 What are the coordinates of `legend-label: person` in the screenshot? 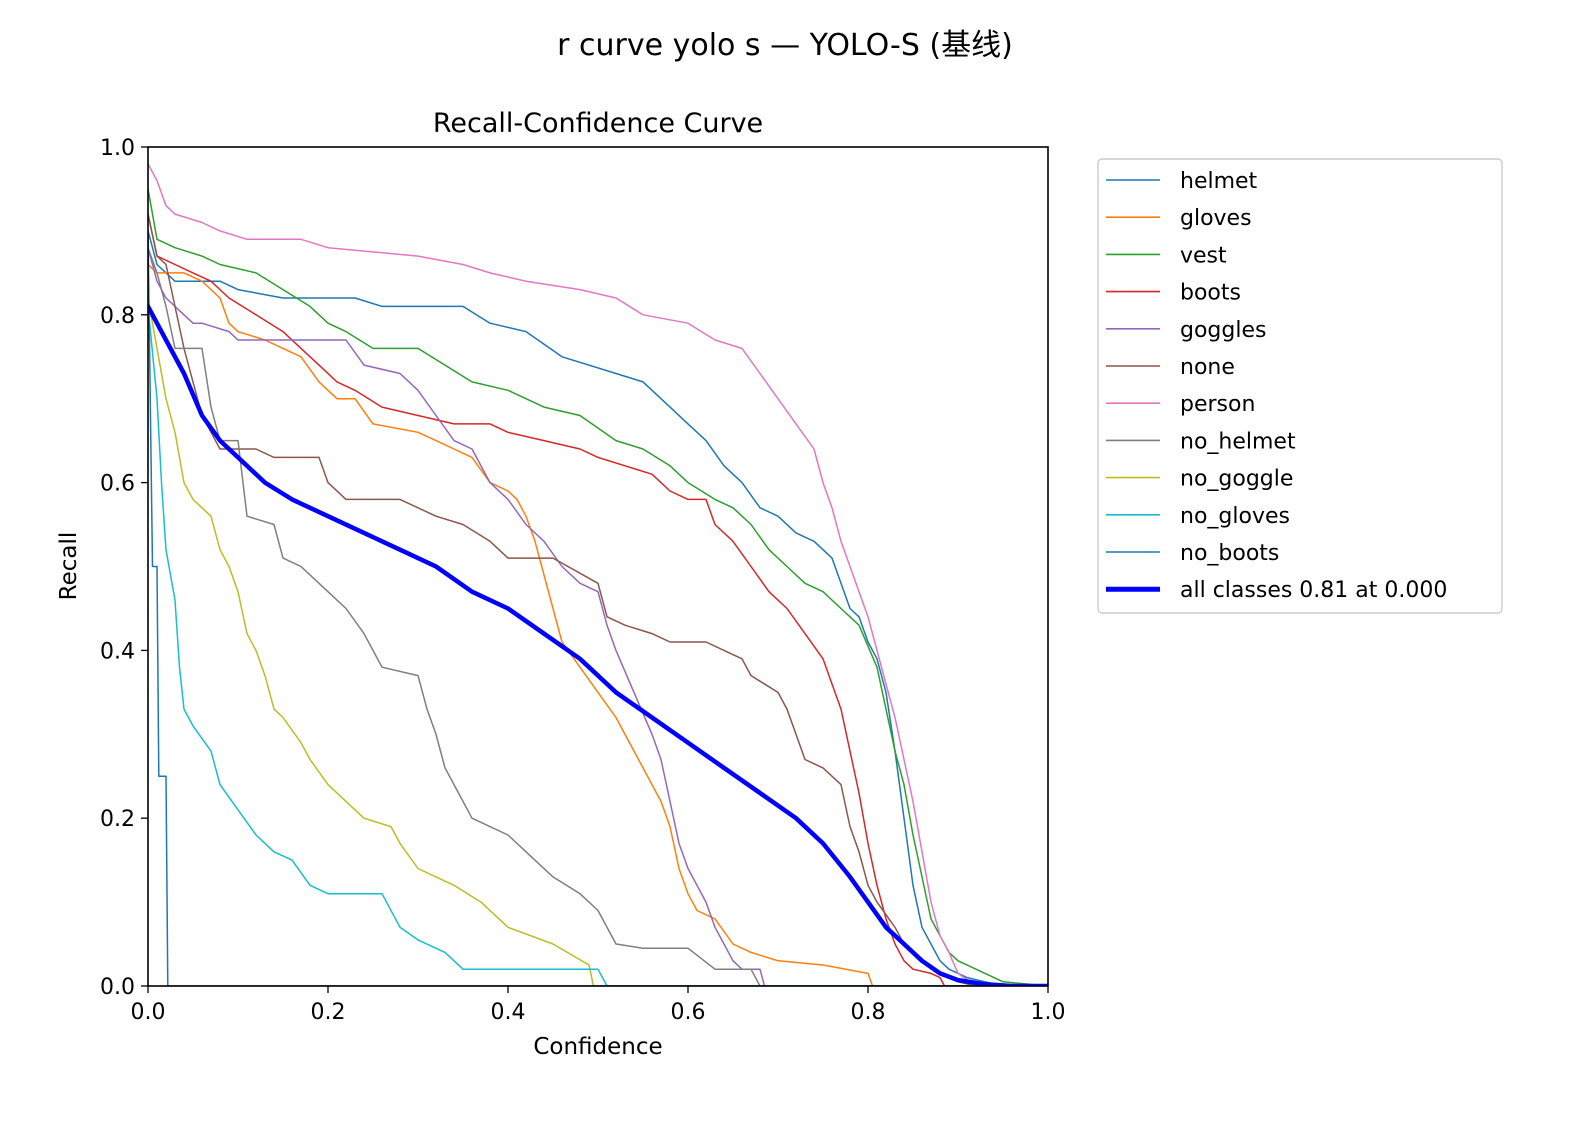 It's located at (1217, 404).